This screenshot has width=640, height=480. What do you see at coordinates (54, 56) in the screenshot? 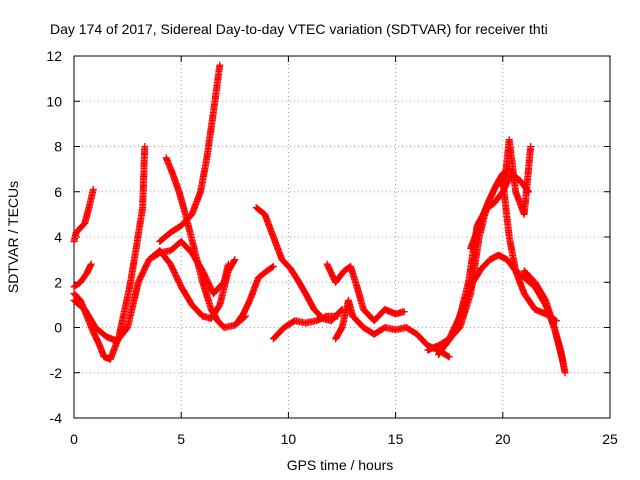
I see `y-tick-label: 12` at bounding box center [54, 56].